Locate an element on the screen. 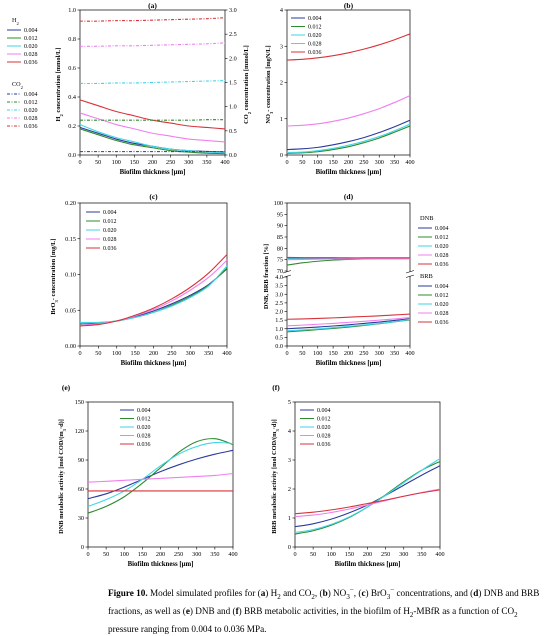 This screenshot has width=554, height=636. y-tick-label: 0.05 is located at coordinates (70, 310).